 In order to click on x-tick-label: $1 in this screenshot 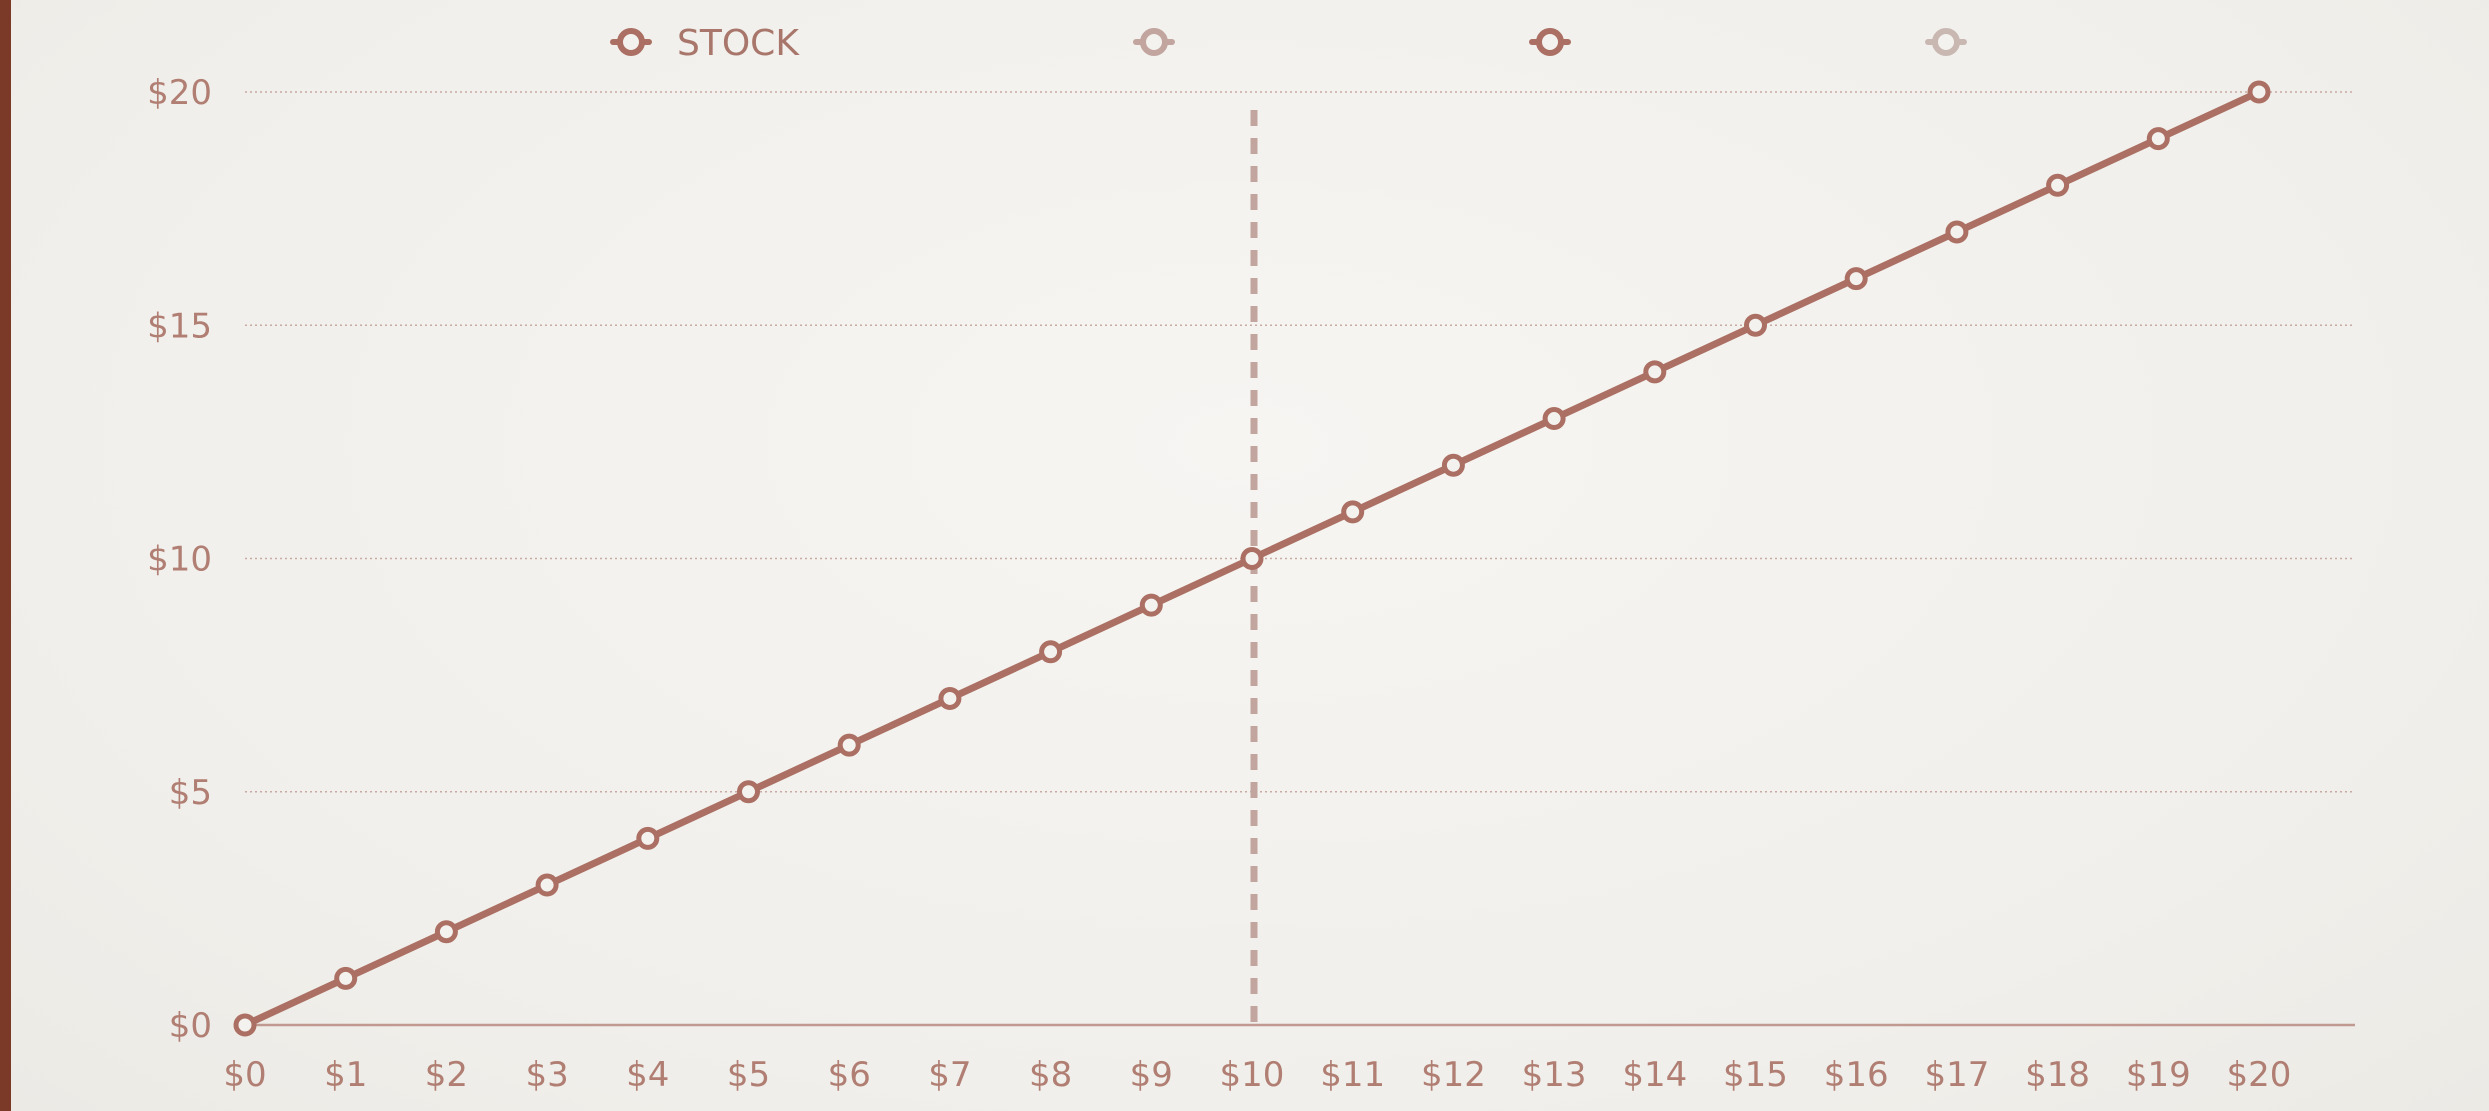, I will do `click(345, 1075)`.